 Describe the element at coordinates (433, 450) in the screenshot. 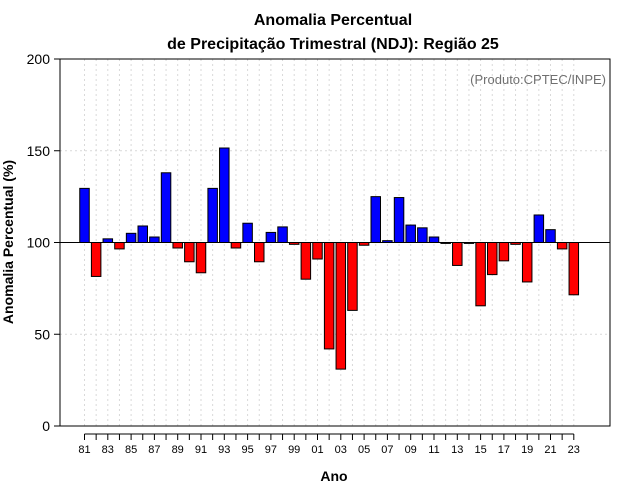

I see `x-tick-label: 11` at that location.